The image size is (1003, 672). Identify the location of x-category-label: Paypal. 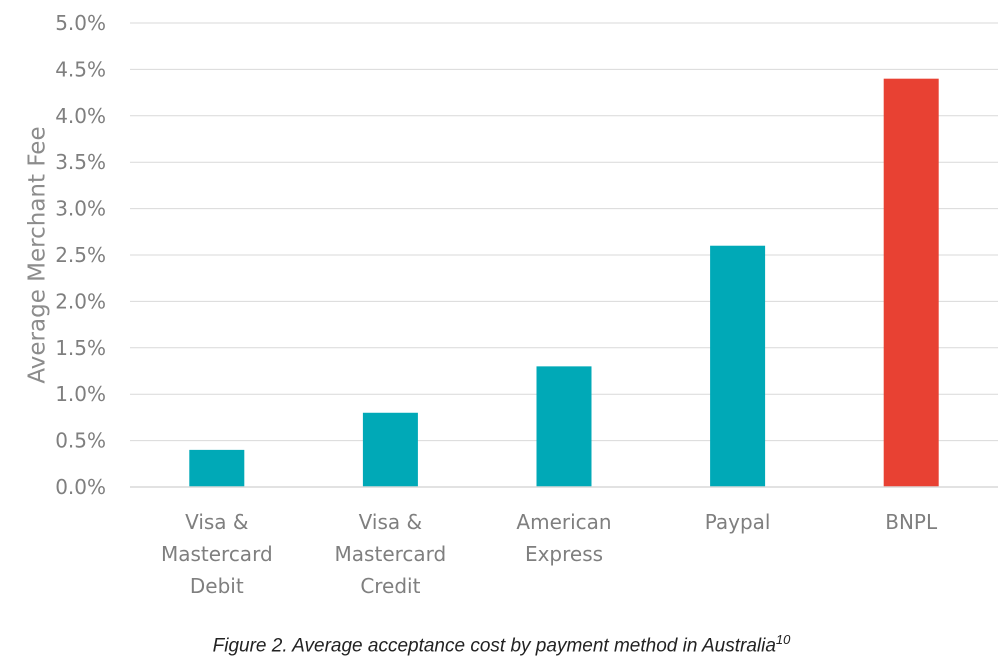
(738, 522).